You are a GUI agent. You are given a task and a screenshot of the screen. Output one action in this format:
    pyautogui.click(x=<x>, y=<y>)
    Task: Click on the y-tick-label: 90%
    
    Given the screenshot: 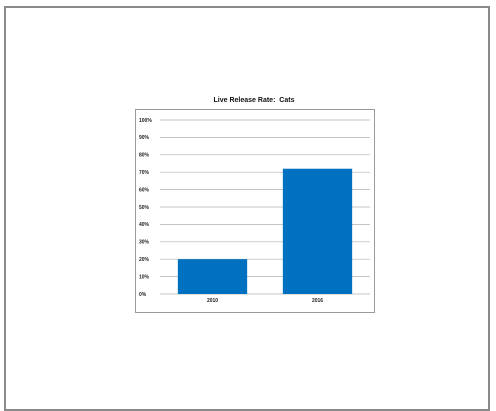 What is the action you would take?
    pyautogui.click(x=144, y=138)
    